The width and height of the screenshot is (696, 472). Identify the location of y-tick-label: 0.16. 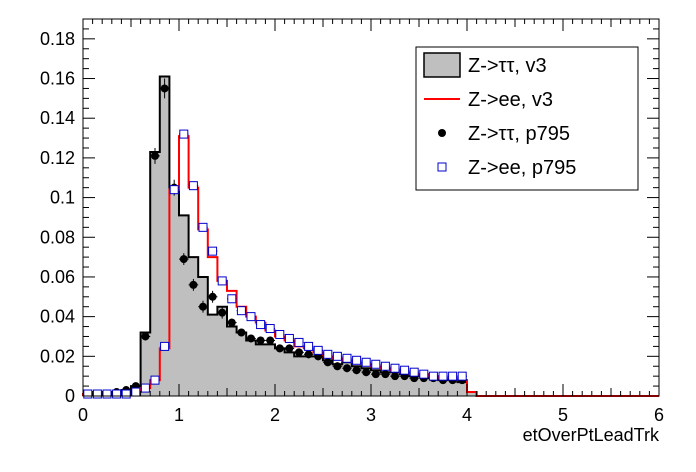
(57, 79).